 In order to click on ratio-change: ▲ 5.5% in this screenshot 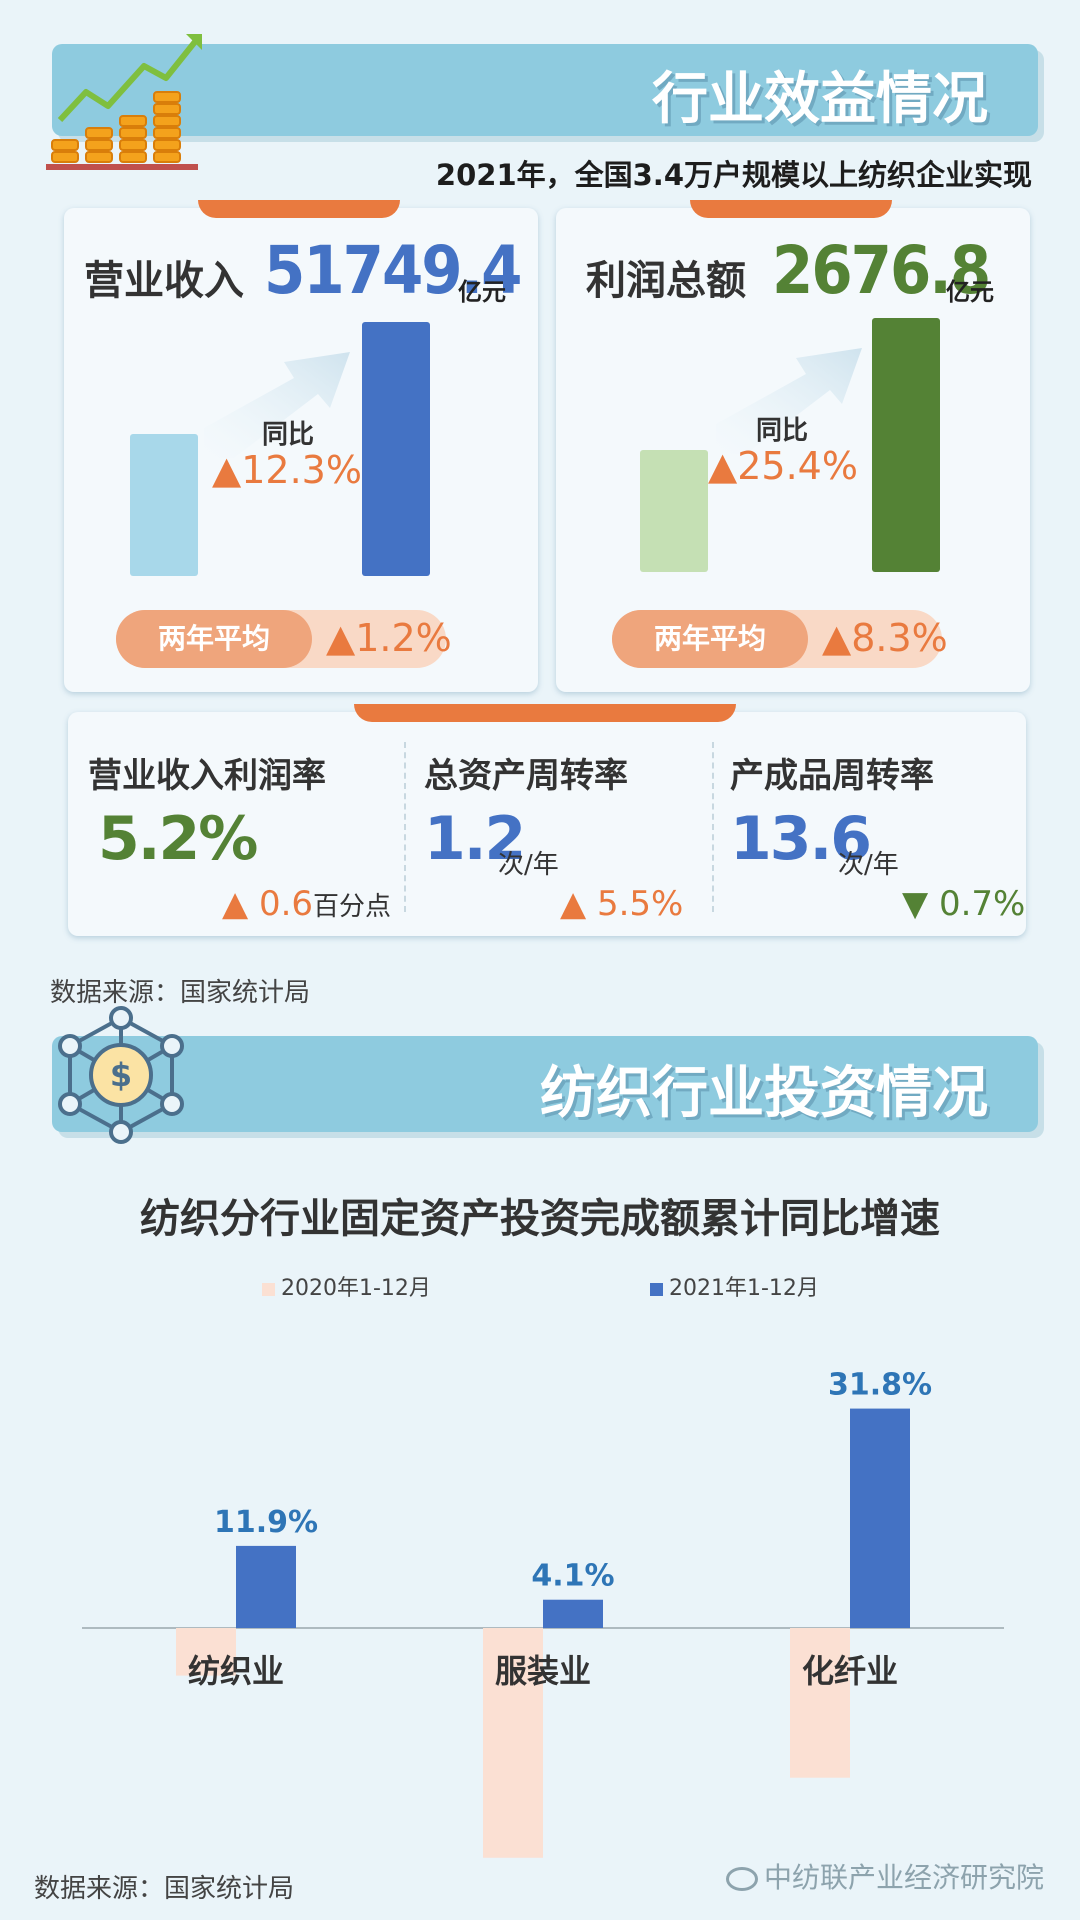, I will do `click(621, 904)`.